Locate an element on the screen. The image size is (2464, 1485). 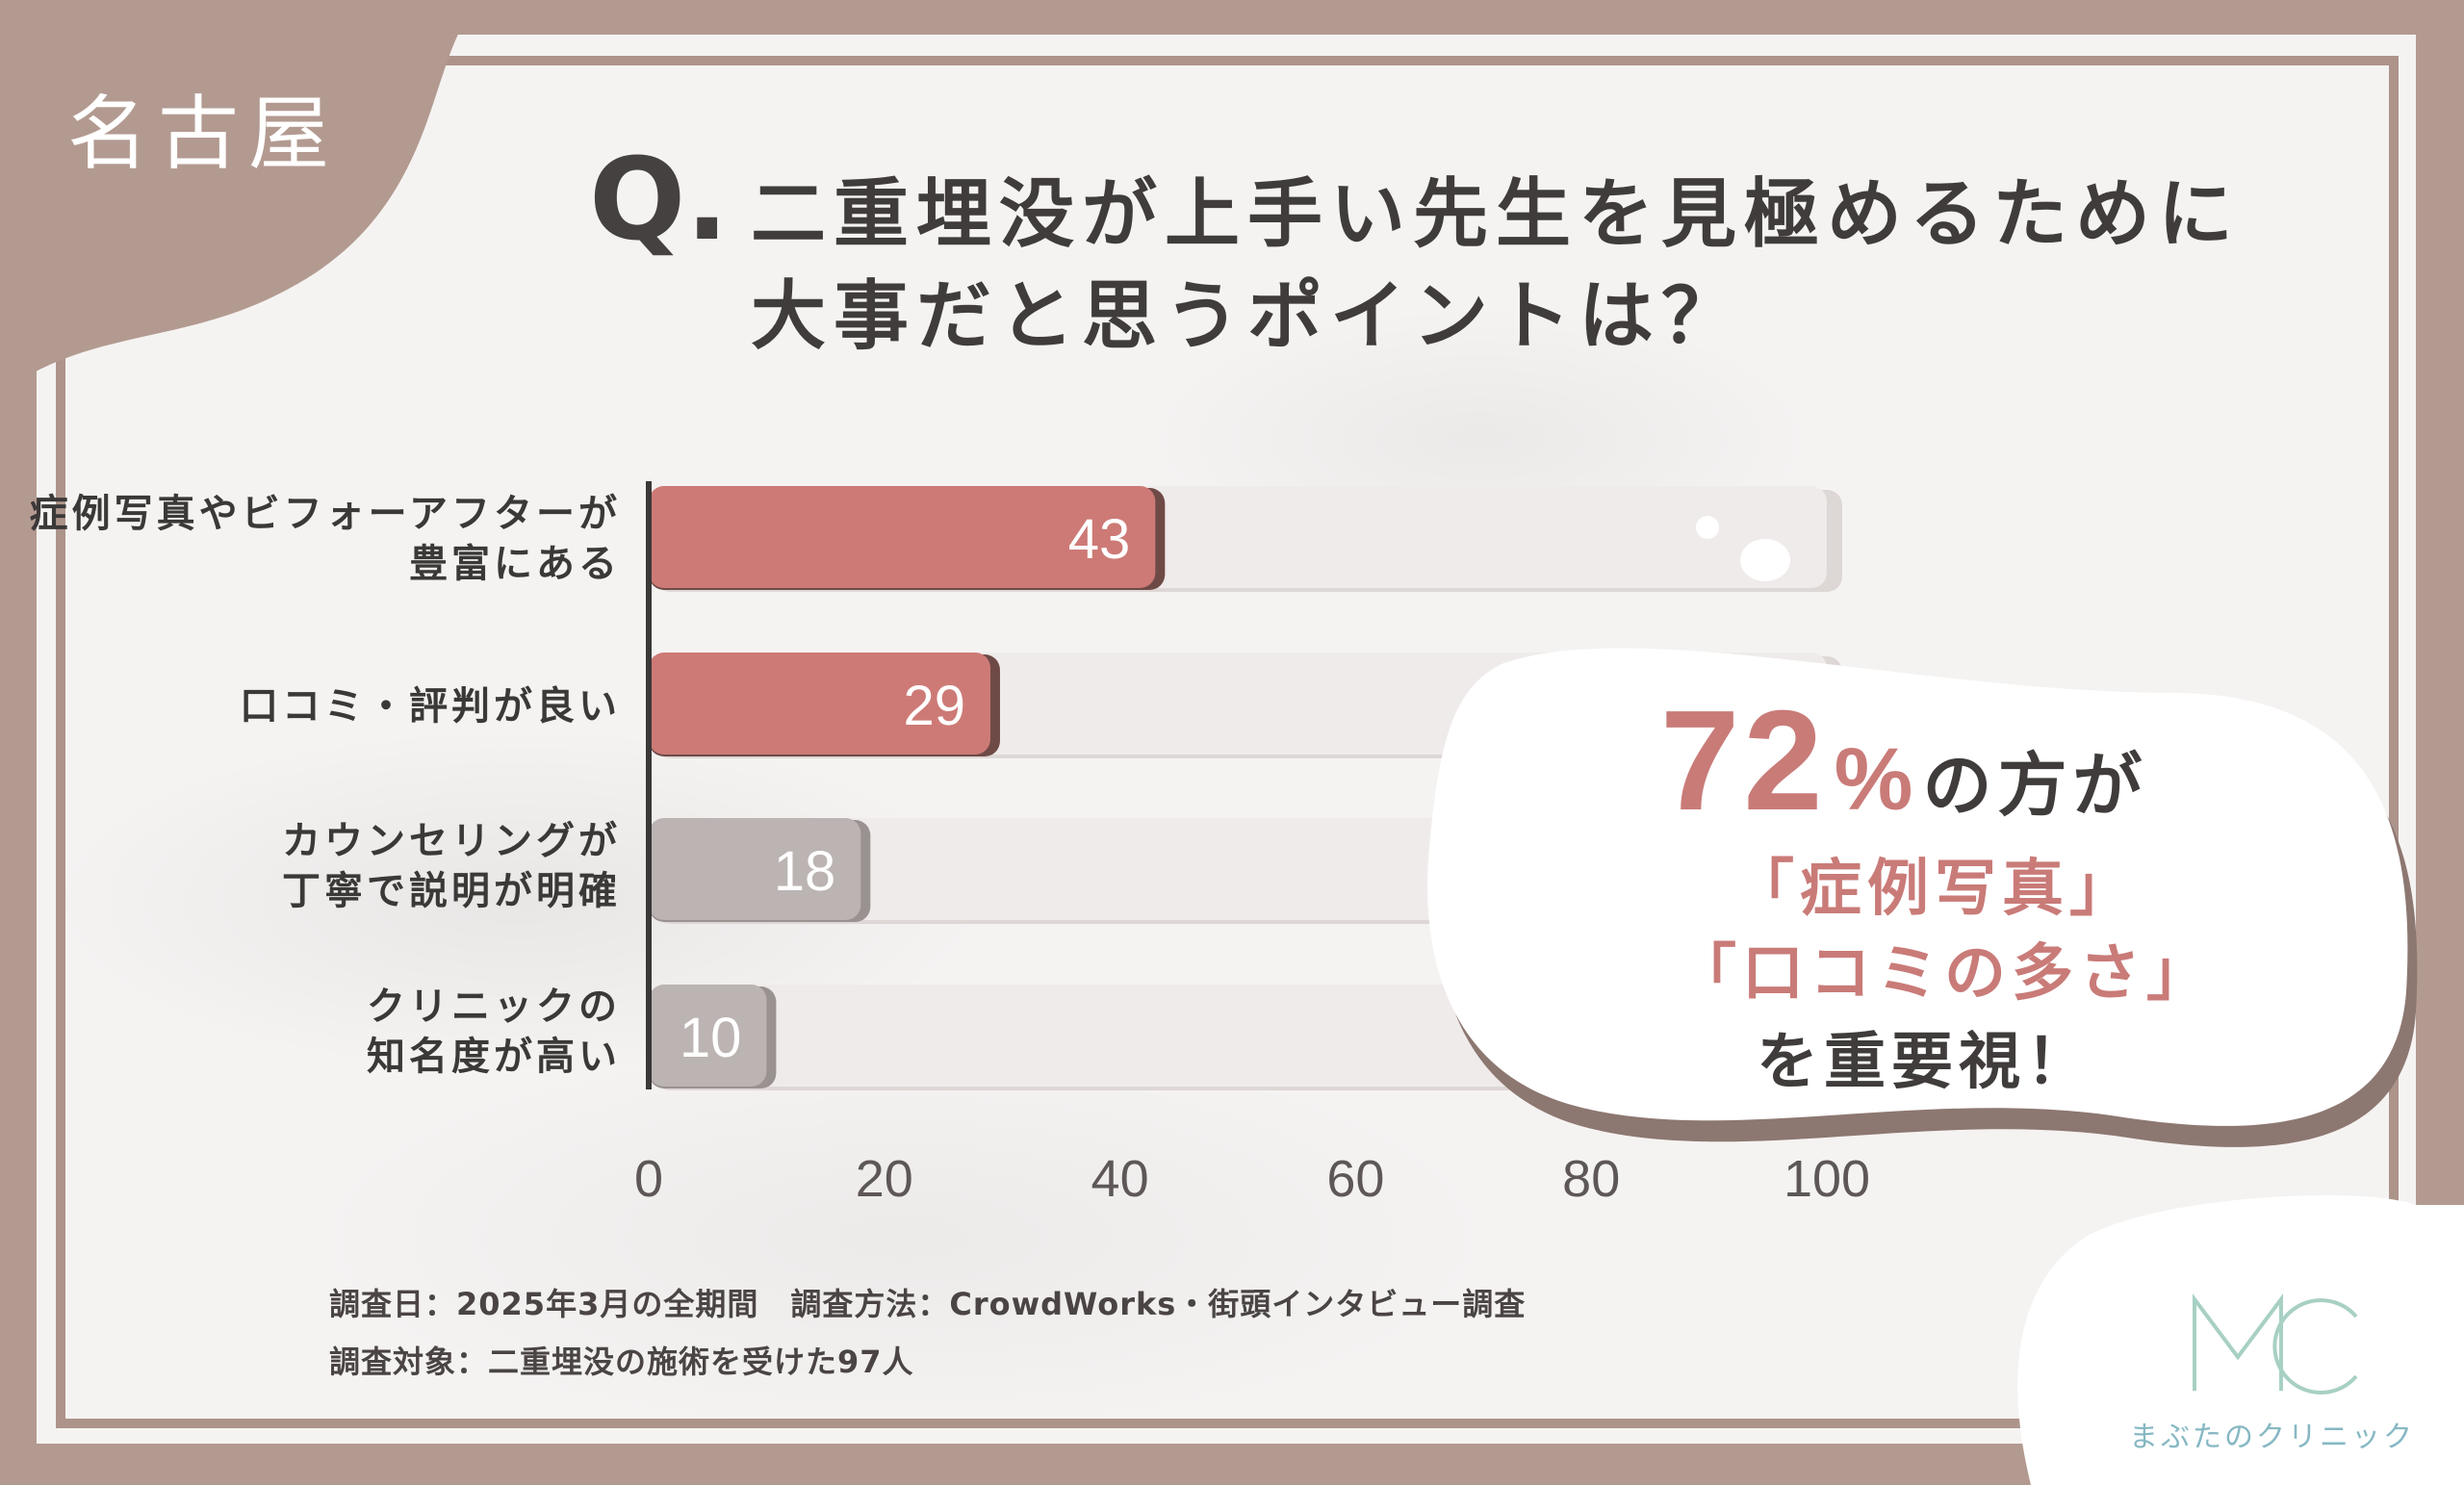
bar-value-label-1: 43 is located at coordinates (1099, 539).